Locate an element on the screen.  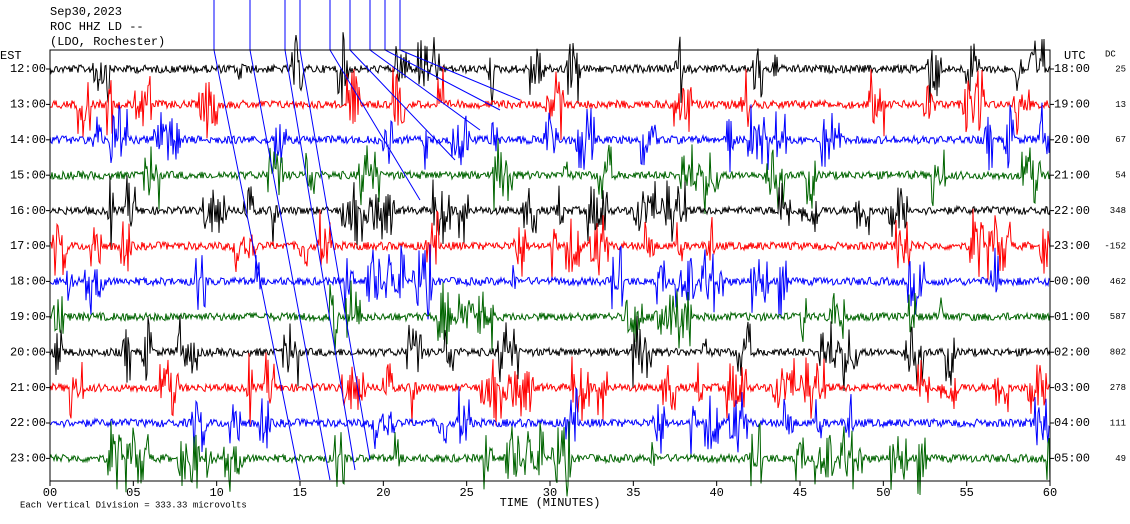
x-tick-label: 30 is located at coordinates (550, 493).